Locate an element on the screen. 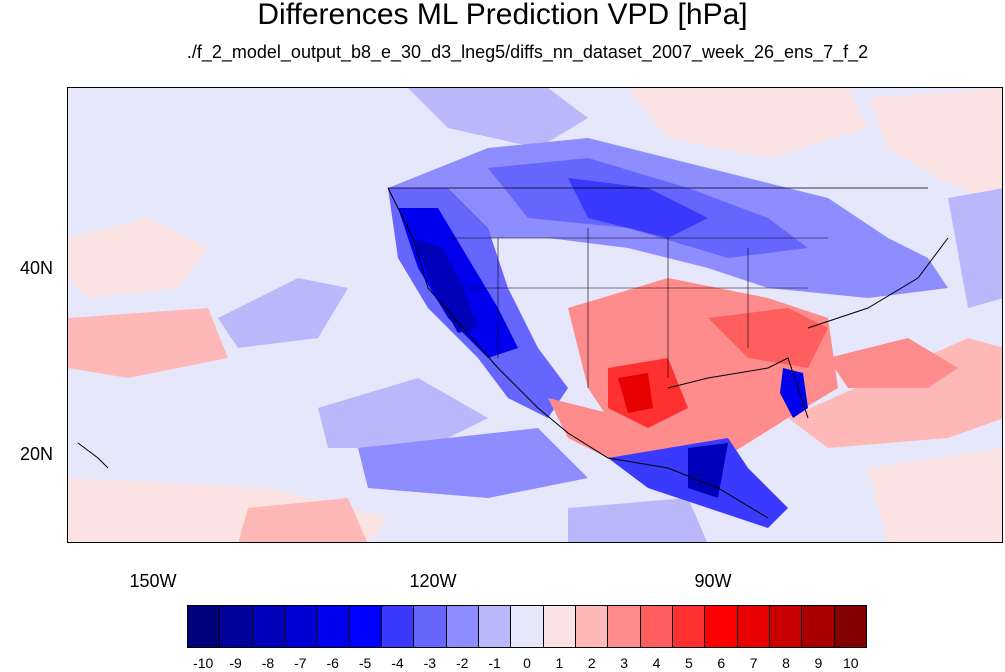 The width and height of the screenshot is (1005, 672). blue-florida is located at coordinates (794, 393).